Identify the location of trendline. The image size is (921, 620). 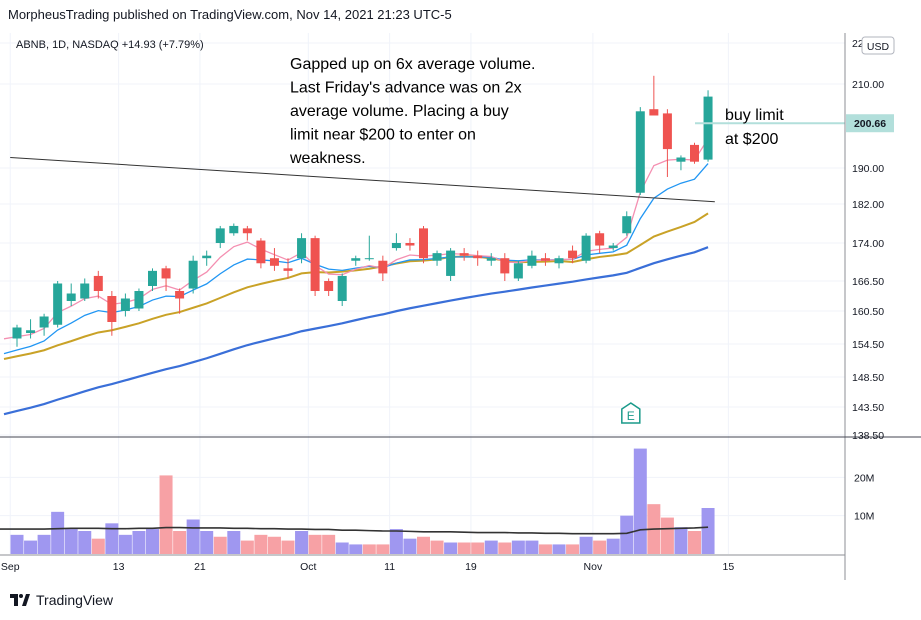
(362, 180).